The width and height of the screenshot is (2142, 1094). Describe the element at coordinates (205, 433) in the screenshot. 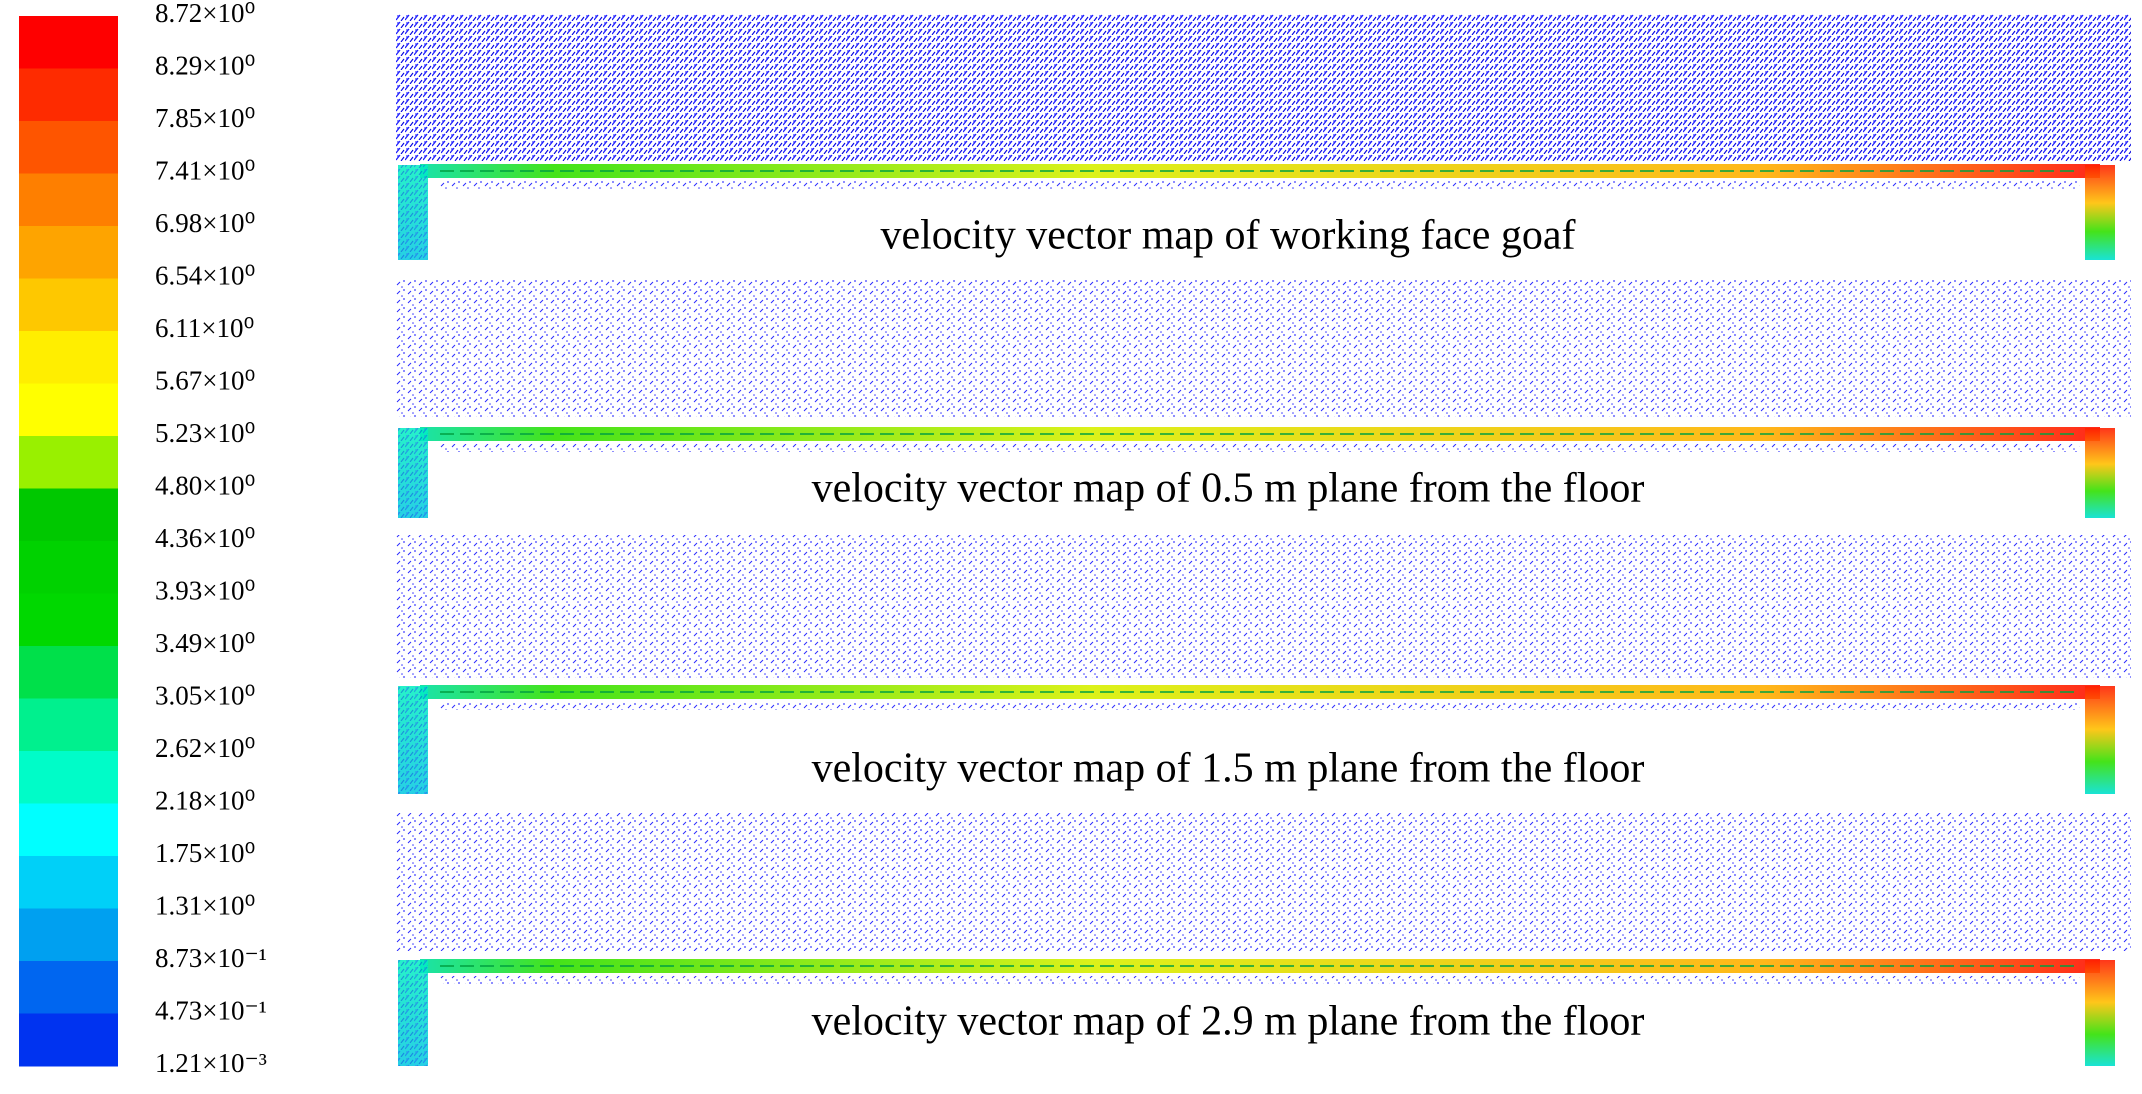

I see `colorbar-label: 5.23×10⁰` at that location.